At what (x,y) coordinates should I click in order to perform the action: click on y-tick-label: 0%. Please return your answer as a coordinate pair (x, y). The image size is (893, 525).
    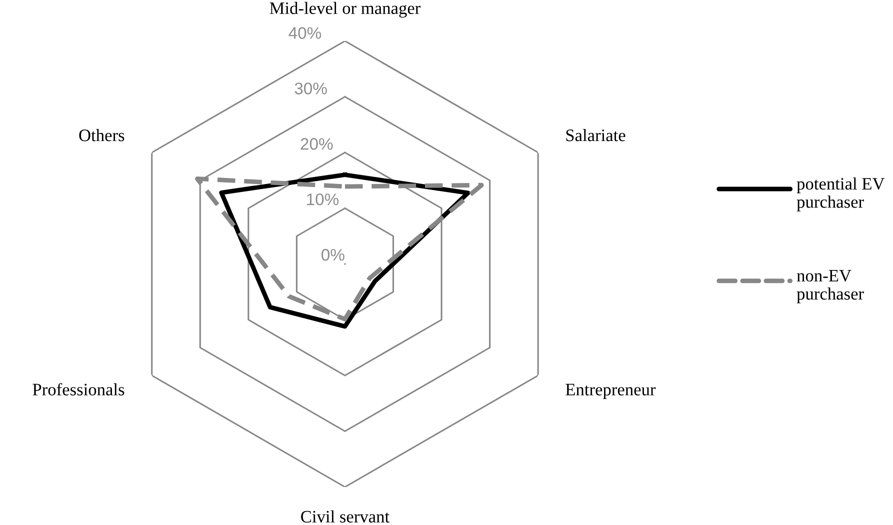
    Looking at the image, I should click on (333, 254).